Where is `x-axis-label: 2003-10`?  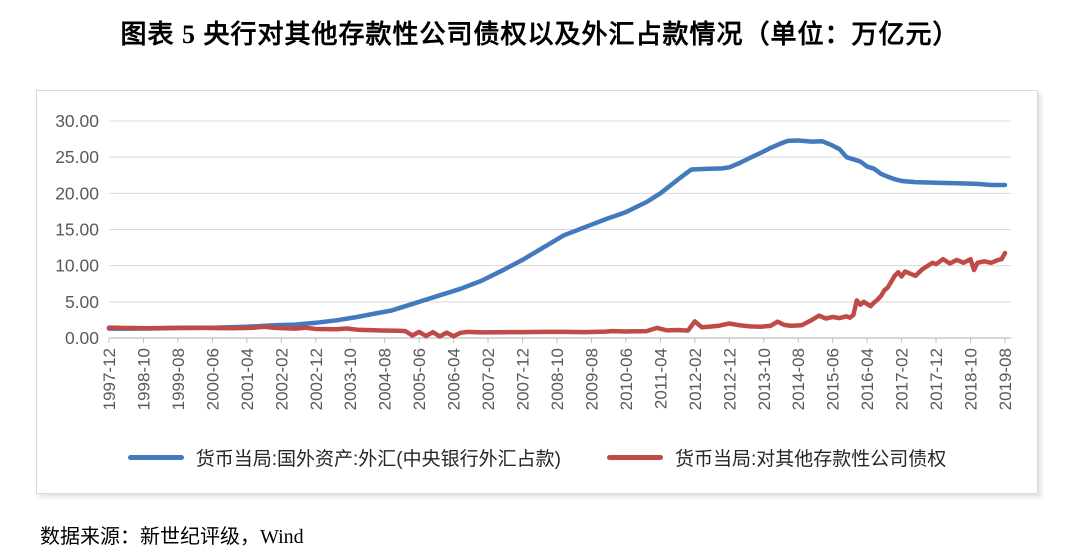 x-axis-label: 2003-10 is located at coordinates (350, 379).